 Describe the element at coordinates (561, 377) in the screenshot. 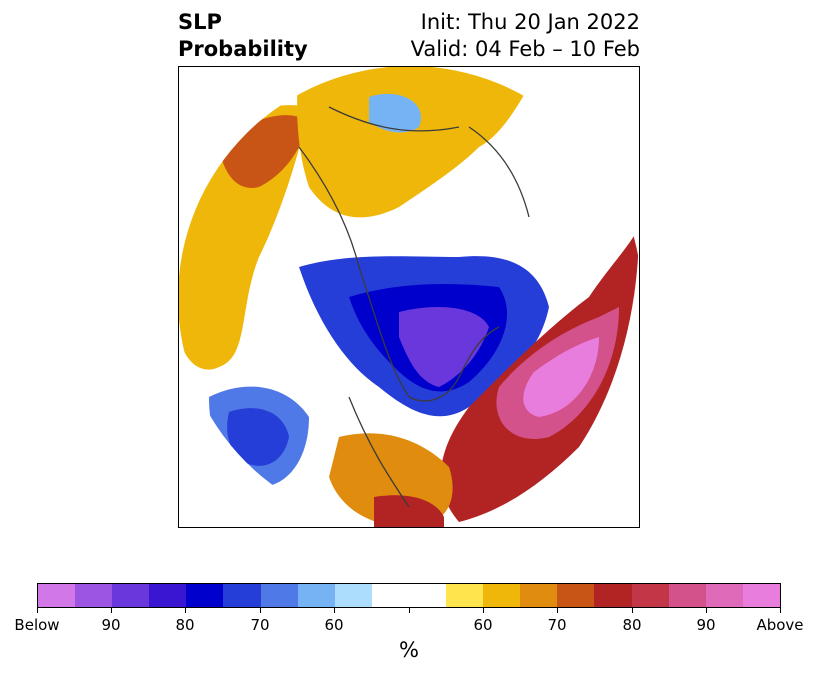

I see `above-region-atlantic-max` at that location.